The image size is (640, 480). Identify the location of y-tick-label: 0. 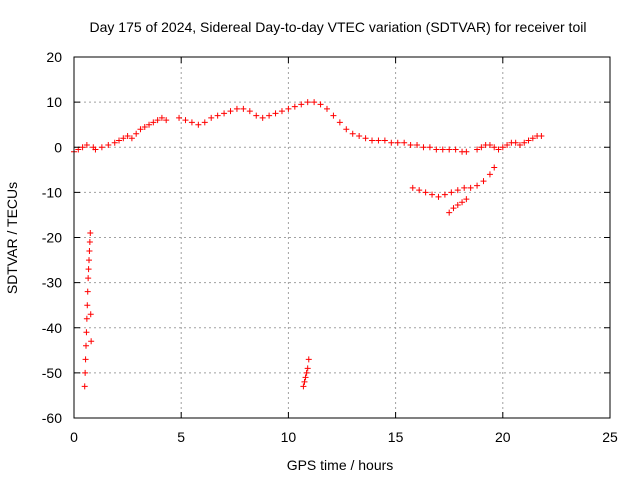
(58, 147).